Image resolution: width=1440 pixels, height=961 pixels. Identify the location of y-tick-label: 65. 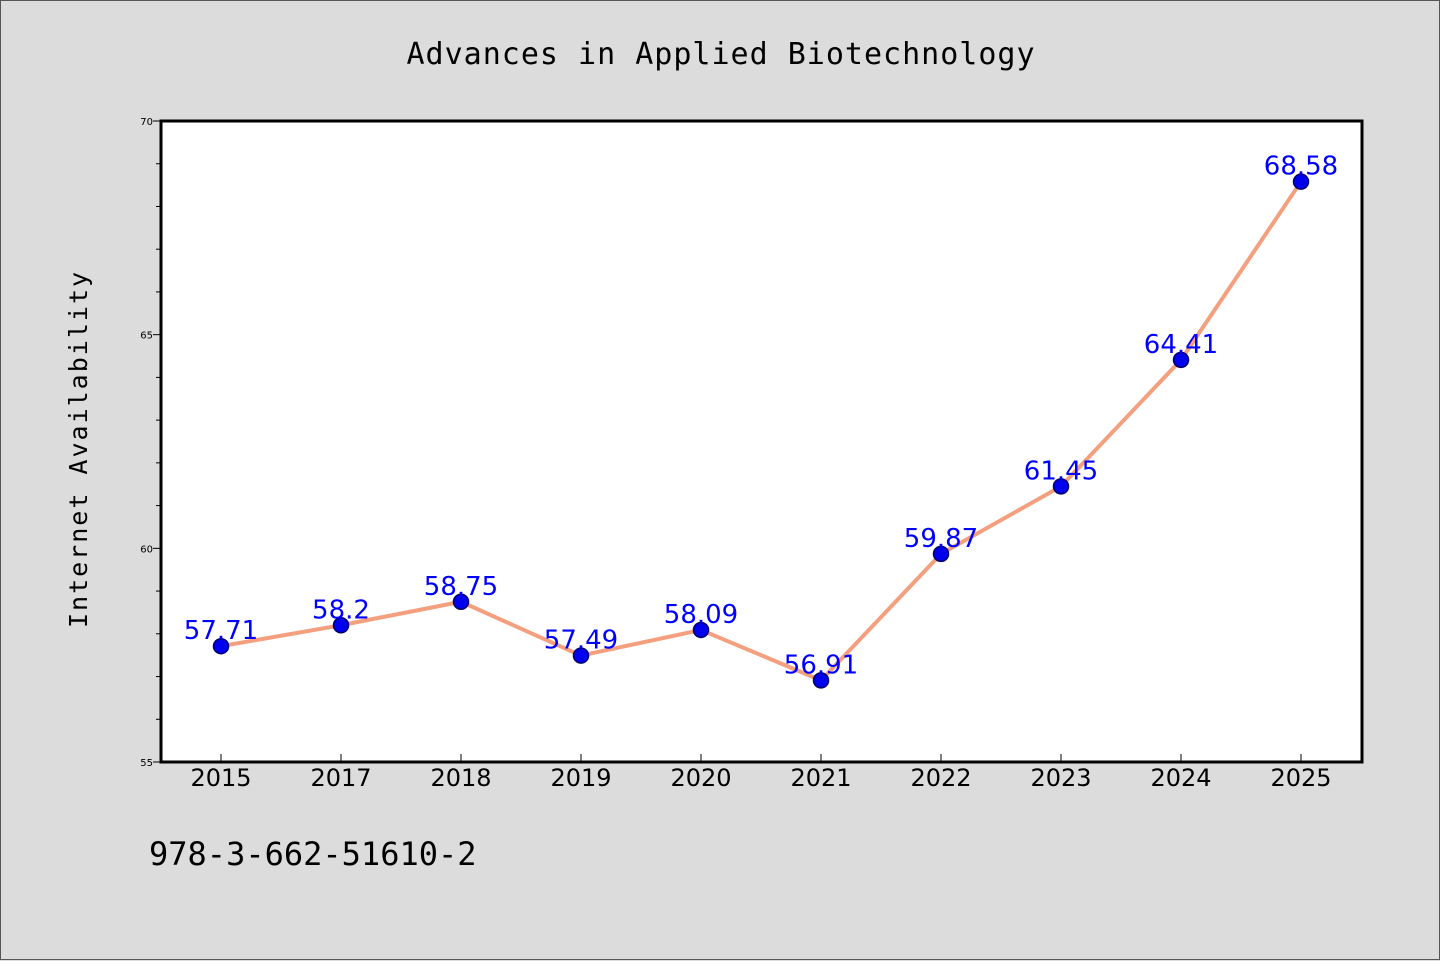
(146, 336).